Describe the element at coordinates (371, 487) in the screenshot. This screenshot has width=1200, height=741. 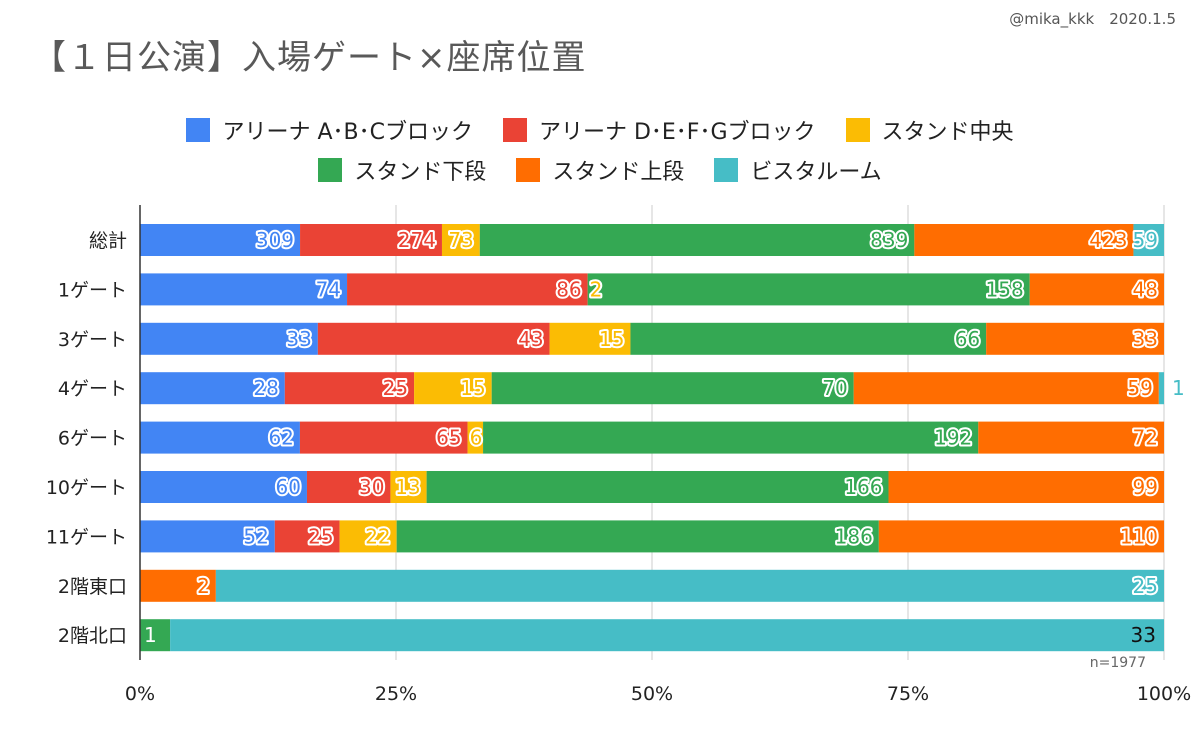
I see `data-label: 30` at that location.